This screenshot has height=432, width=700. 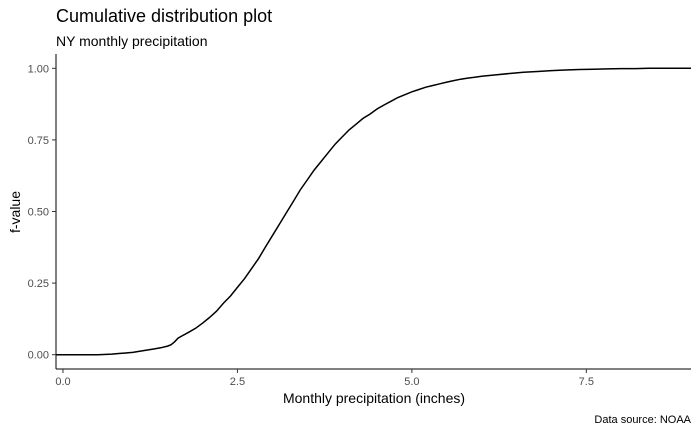 What do you see at coordinates (586, 382) in the screenshot?
I see `x-tick-label: 7.5` at bounding box center [586, 382].